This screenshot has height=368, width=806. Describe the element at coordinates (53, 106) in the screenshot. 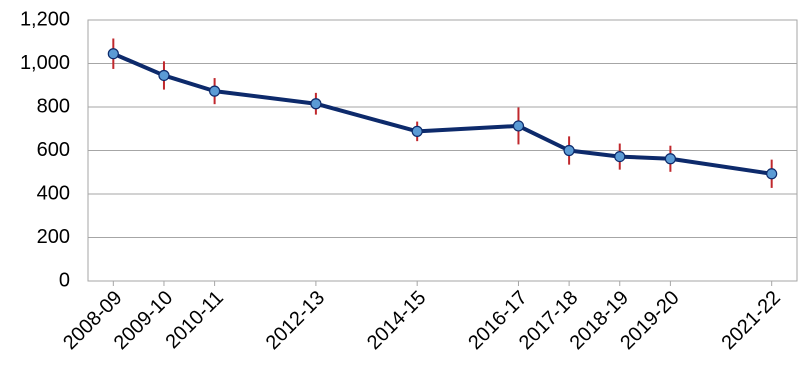

I see `y-tick-label: 800` at that location.